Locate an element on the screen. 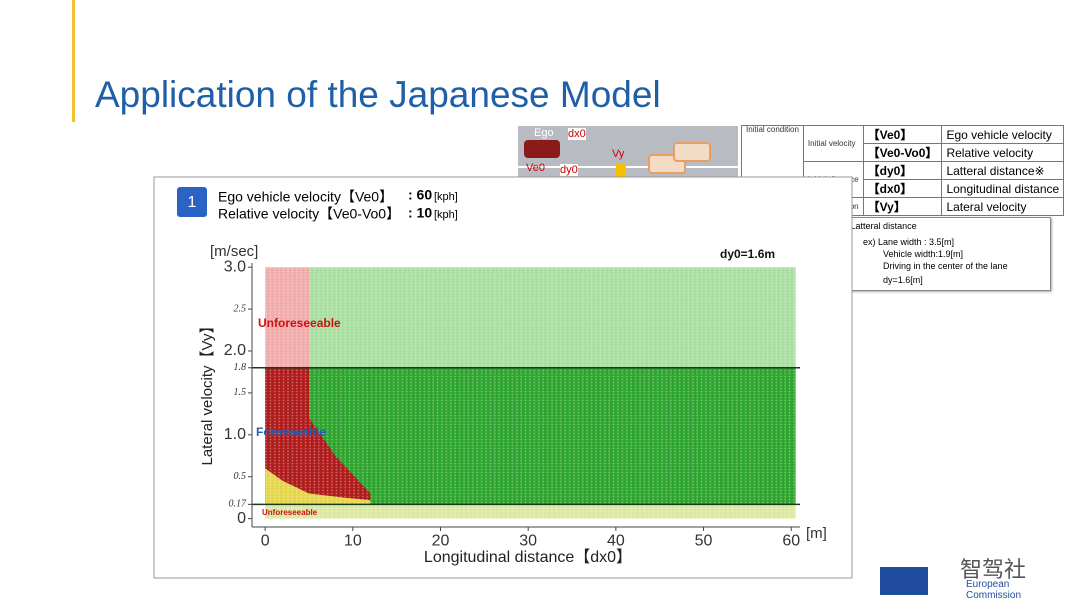 Image resolution: width=1080 pixels, height=613 pixels. arrow is located at coordinates (621, 171).